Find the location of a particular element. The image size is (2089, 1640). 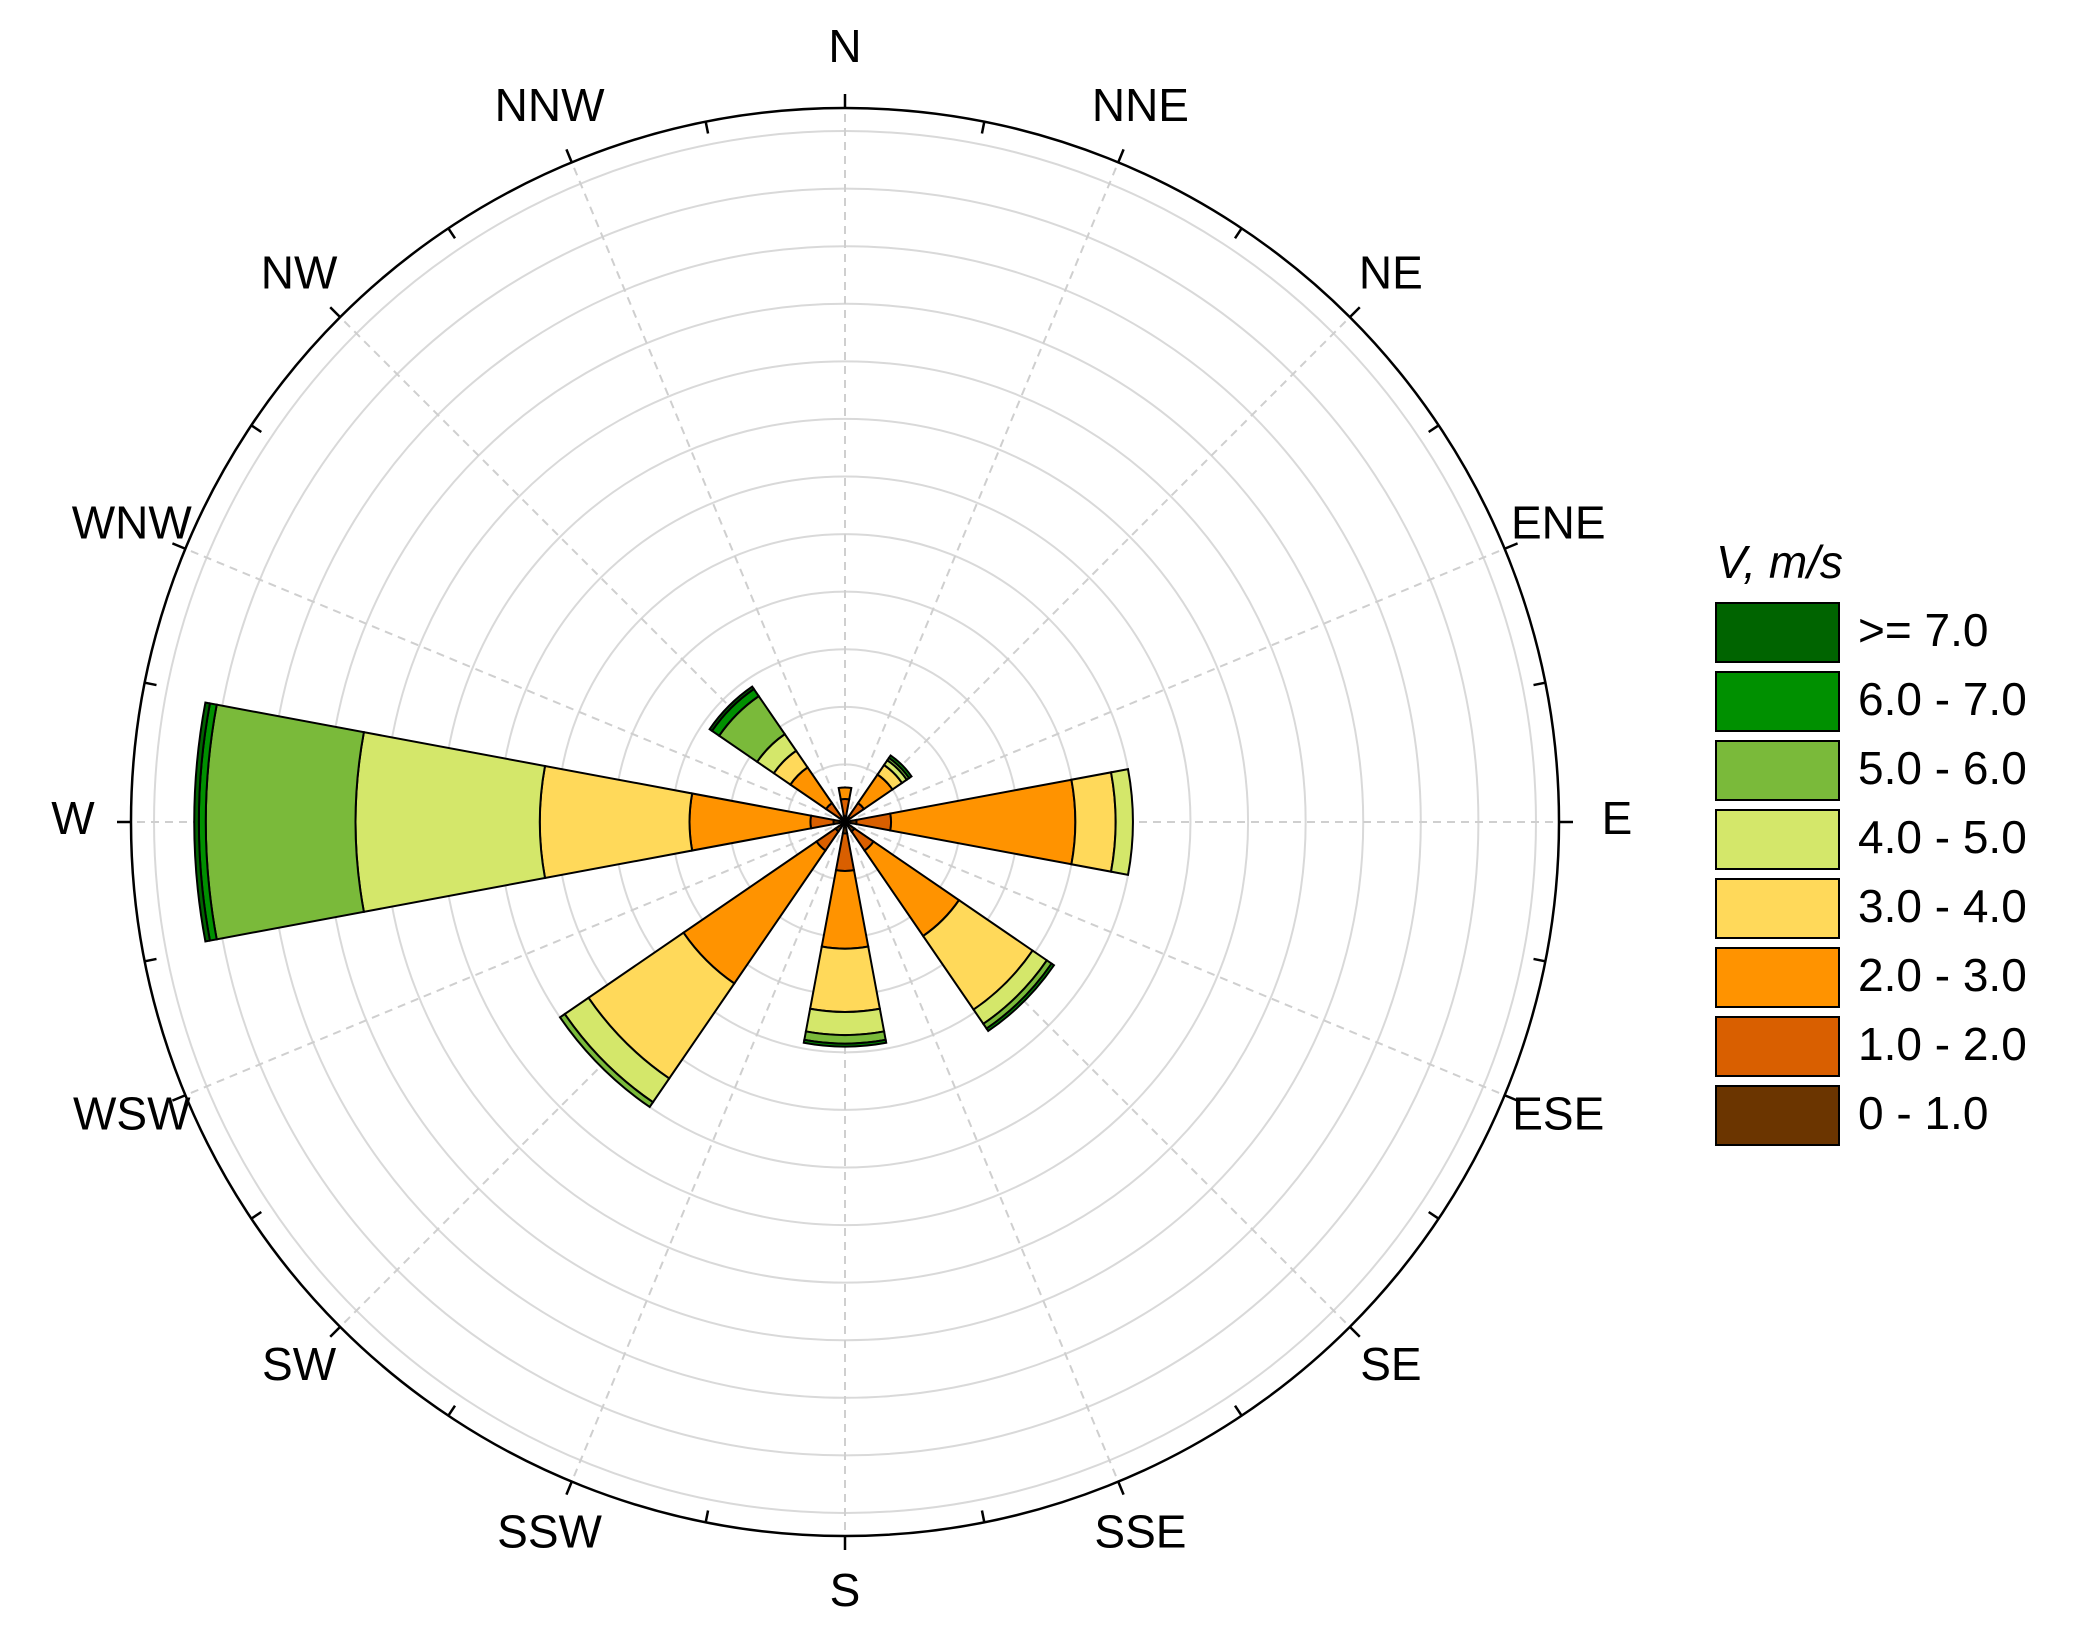

direction-label: ENE is located at coordinates (1558, 523).